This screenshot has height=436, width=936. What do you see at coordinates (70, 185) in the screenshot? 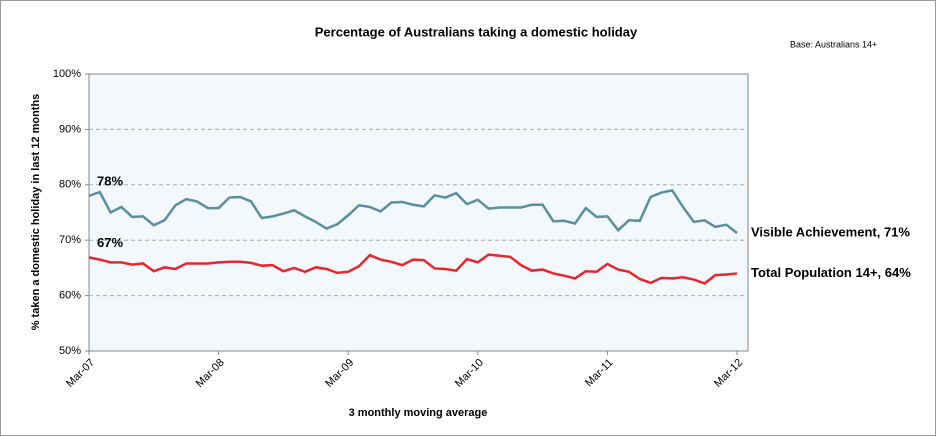
I see `y-tick-label: 80%` at bounding box center [70, 185].